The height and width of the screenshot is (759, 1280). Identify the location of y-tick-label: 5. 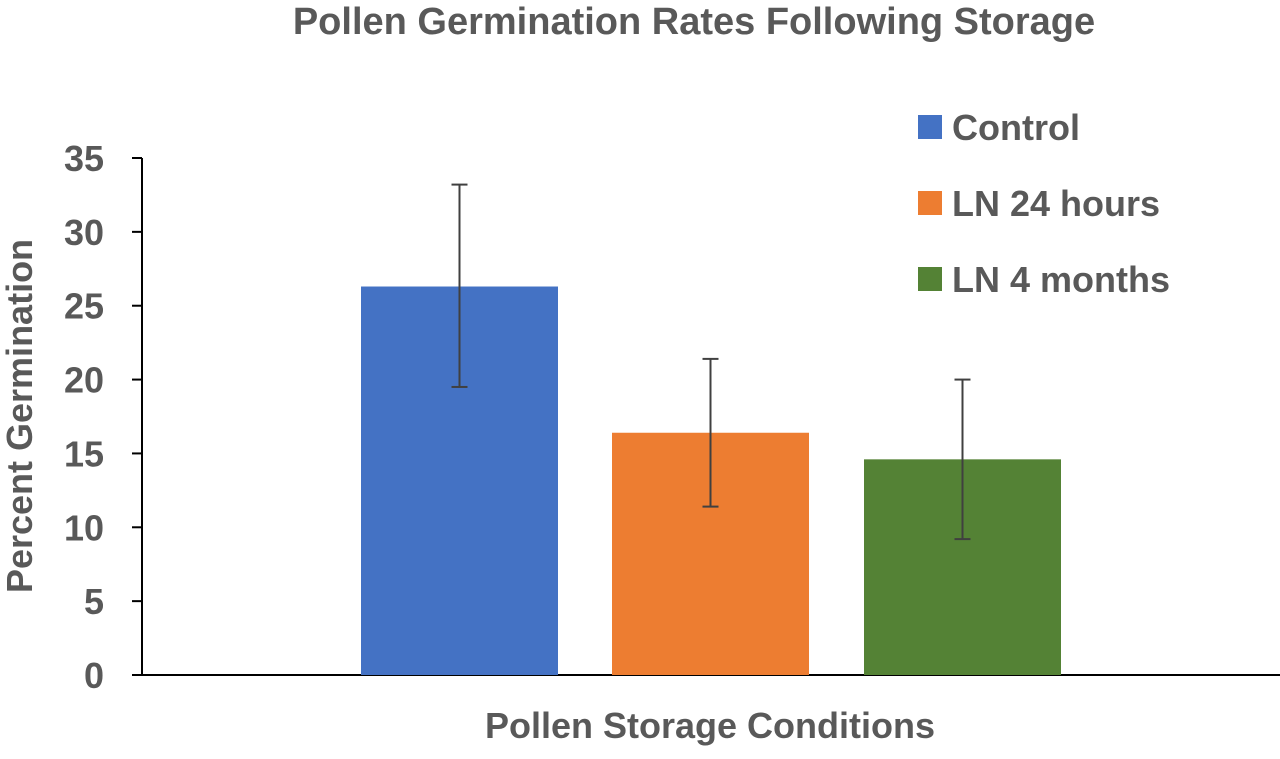
(94, 601).